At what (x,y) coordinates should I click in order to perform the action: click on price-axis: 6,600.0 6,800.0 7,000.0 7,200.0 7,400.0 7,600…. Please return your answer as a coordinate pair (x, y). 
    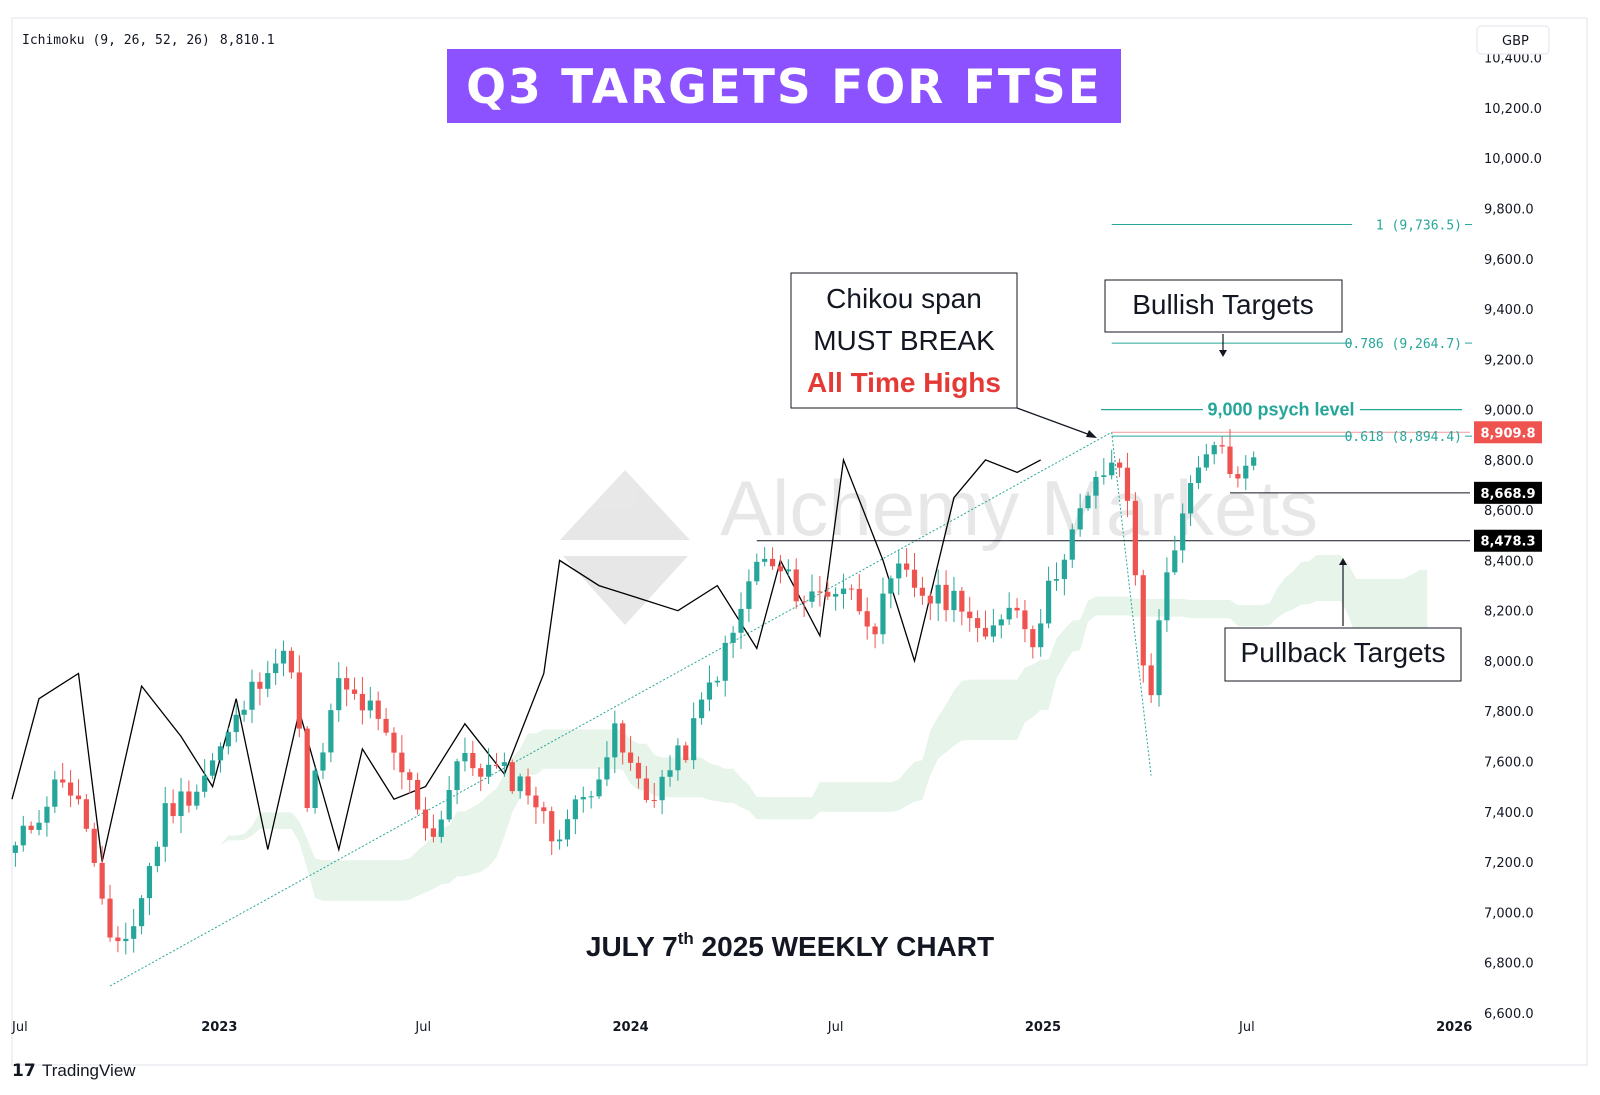
    Looking at the image, I should click on (1513, 537).